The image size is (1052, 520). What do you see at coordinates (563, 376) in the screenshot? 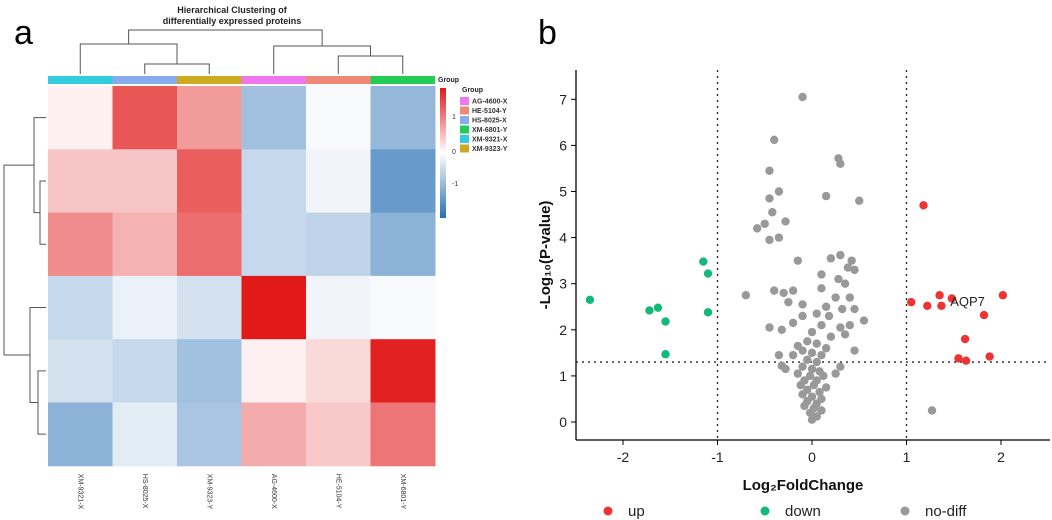
I see `y-tick-label: 1` at bounding box center [563, 376].